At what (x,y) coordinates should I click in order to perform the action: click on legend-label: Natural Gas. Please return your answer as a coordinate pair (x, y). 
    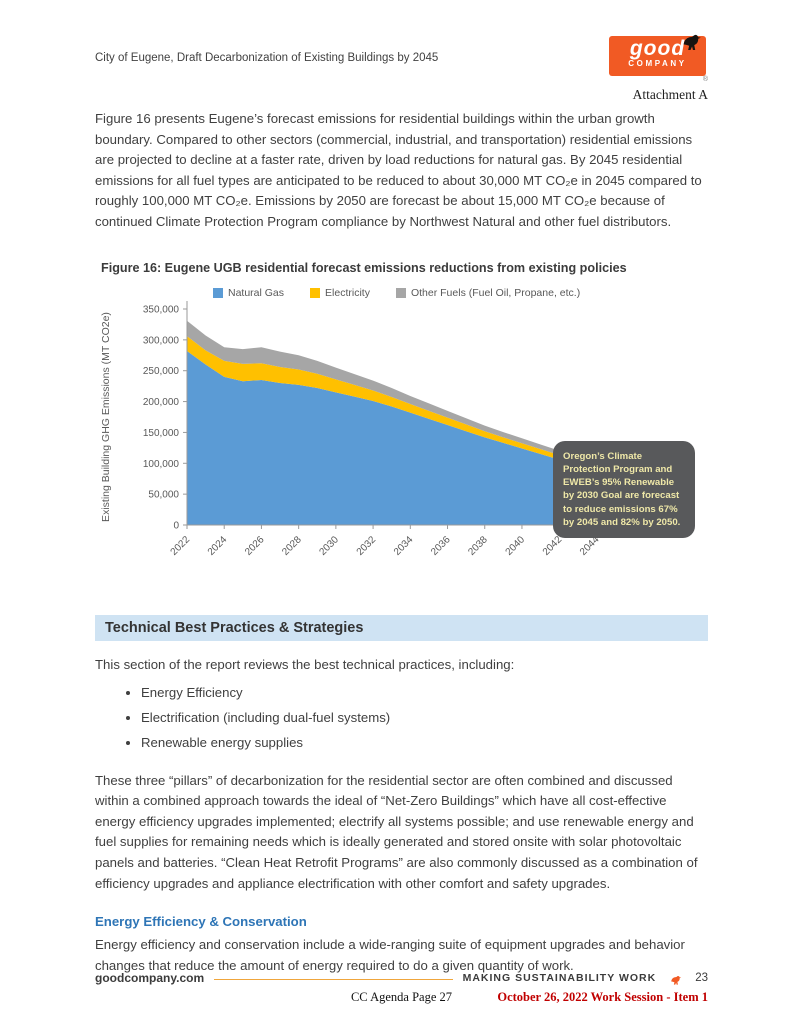
    Looking at the image, I should click on (256, 292).